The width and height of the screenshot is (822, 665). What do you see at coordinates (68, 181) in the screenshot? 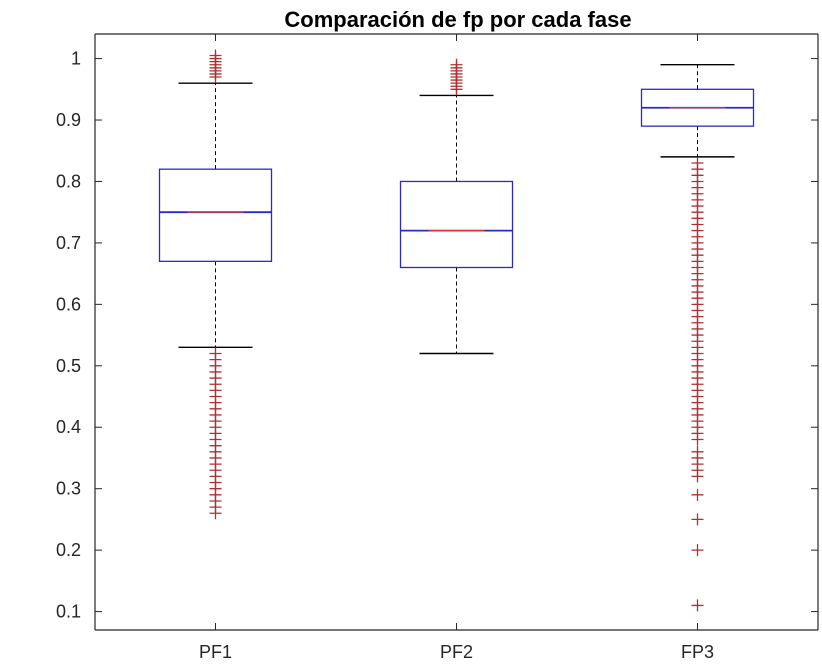
I see `y-tick-label: 0.8` at bounding box center [68, 181].